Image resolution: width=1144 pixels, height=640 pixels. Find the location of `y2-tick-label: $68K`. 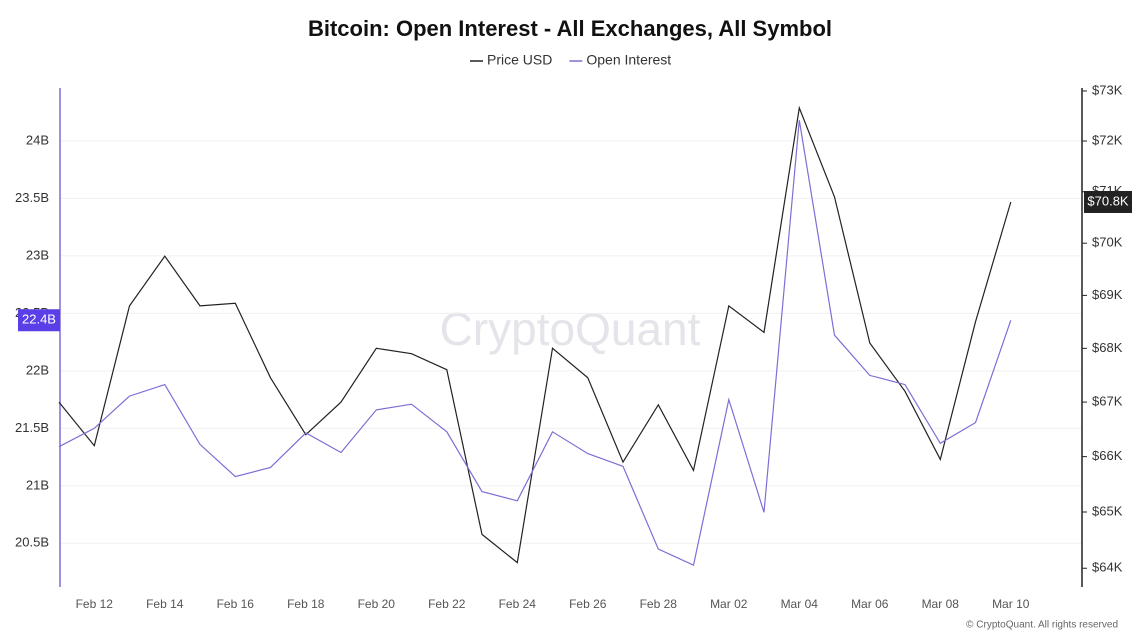

y2-tick-label: $68K is located at coordinates (1107, 347).